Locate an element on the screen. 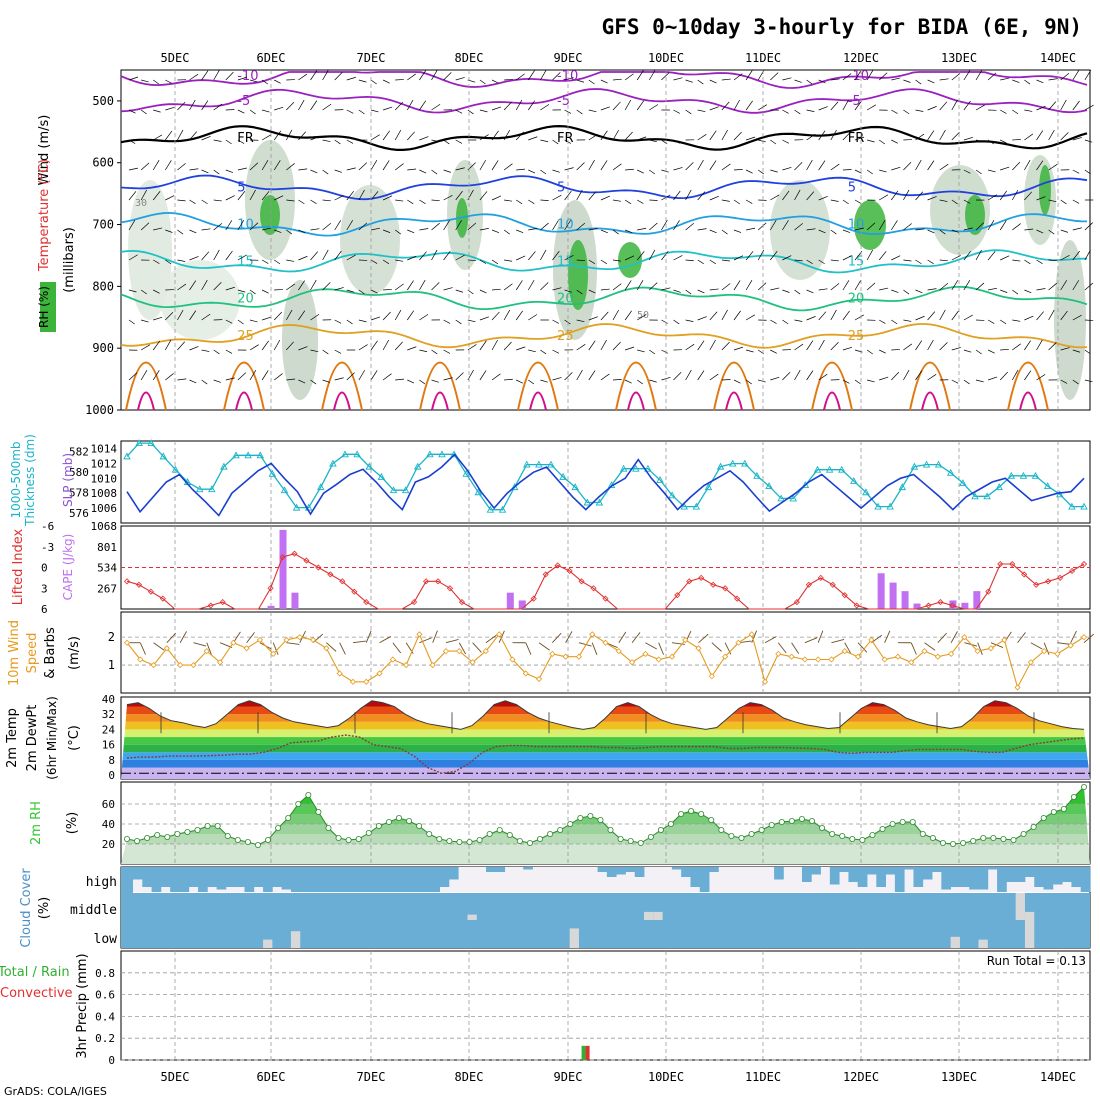  date-label-top: 6DEC is located at coordinates (271, 58).